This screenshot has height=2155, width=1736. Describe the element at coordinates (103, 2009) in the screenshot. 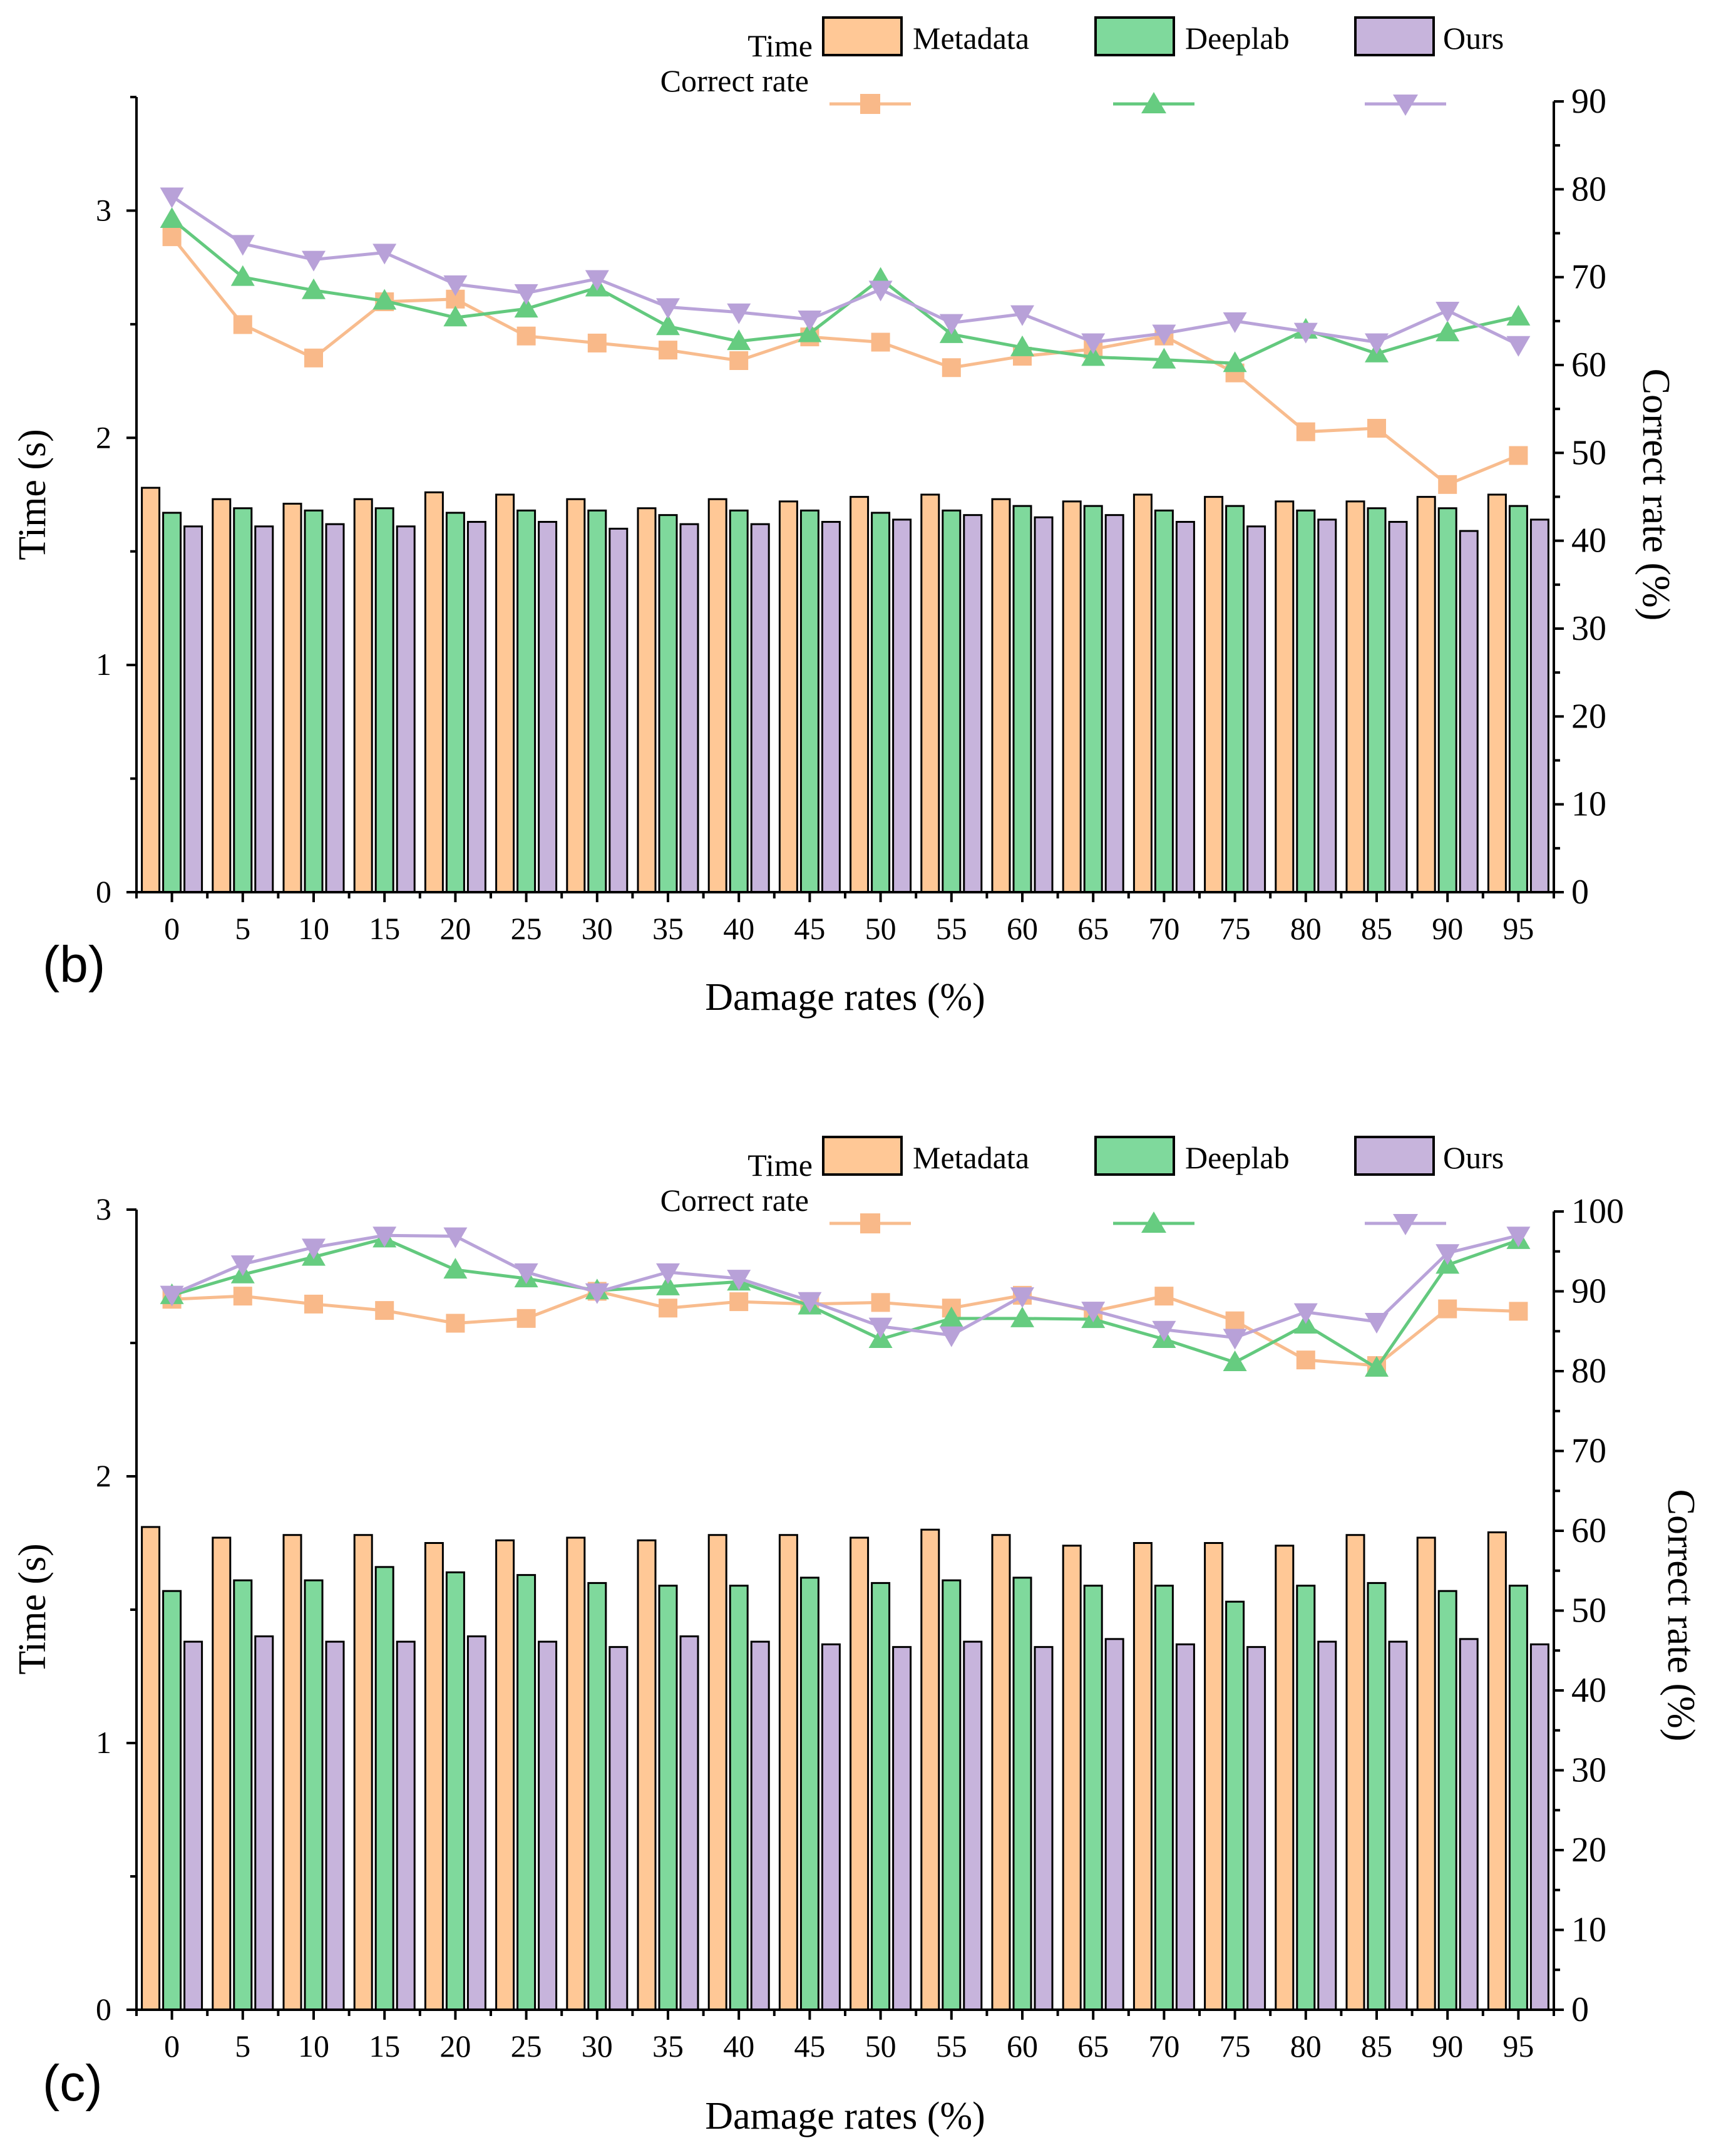

I see `y-tick-label: 0` at that location.